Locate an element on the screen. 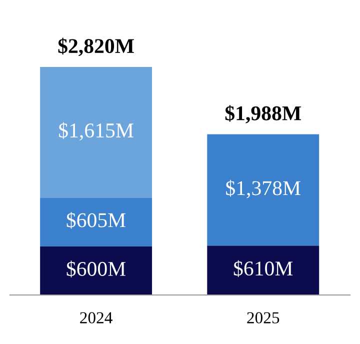 The height and width of the screenshot is (344, 360). data-label: $610M is located at coordinates (263, 268).